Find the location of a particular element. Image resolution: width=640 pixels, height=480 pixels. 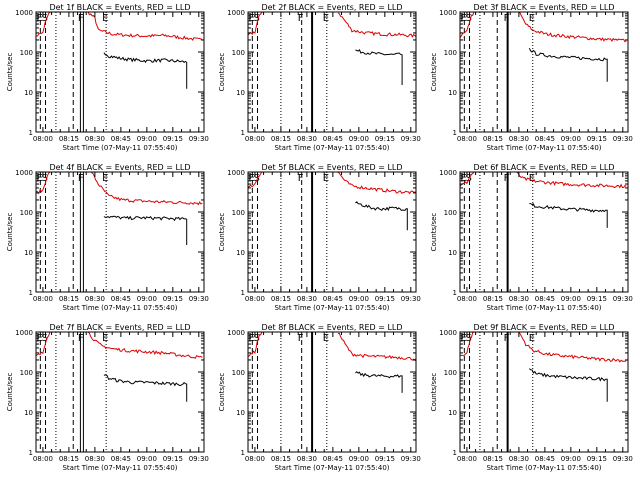

chart-title: Det 5f BLACK = Events, RED = LLD is located at coordinates (331, 167).